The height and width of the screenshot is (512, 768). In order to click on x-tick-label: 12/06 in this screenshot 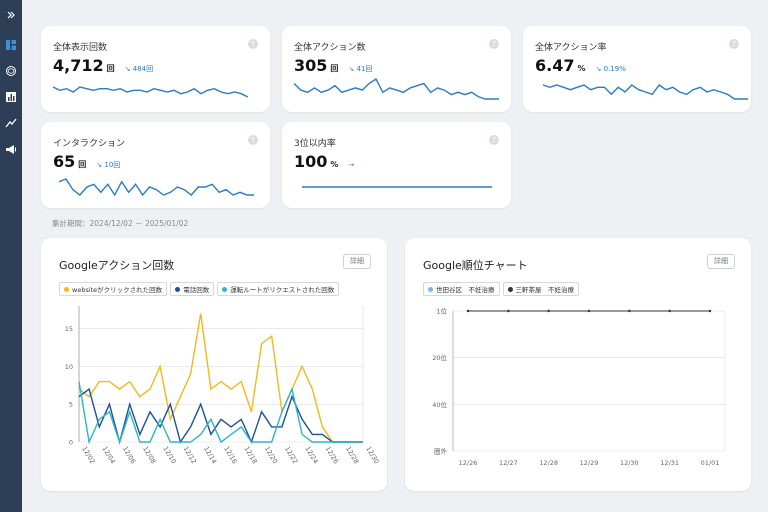, I will do `click(129, 455)`.